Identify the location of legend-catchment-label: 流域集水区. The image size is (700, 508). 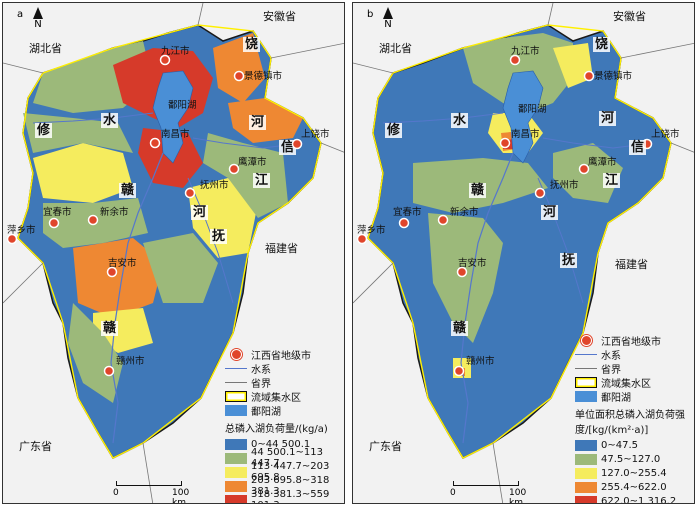
(626, 384).